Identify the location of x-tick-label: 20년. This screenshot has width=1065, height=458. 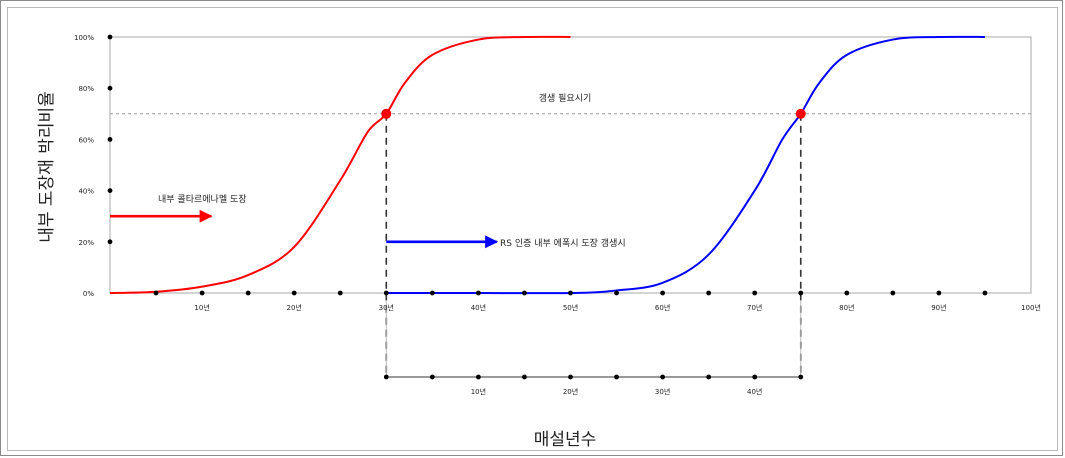
(294, 307).